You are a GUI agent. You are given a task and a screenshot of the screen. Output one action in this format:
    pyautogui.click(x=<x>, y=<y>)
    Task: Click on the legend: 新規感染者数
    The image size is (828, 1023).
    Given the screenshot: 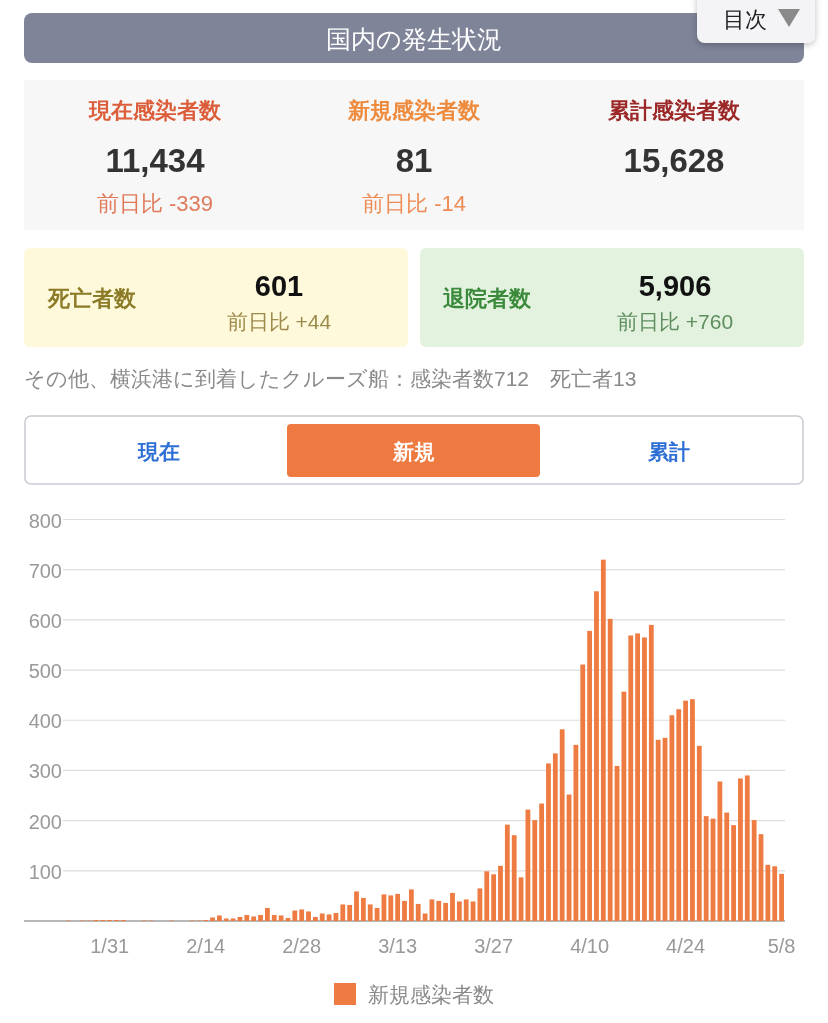 What is the action you would take?
    pyautogui.click(x=414, y=994)
    